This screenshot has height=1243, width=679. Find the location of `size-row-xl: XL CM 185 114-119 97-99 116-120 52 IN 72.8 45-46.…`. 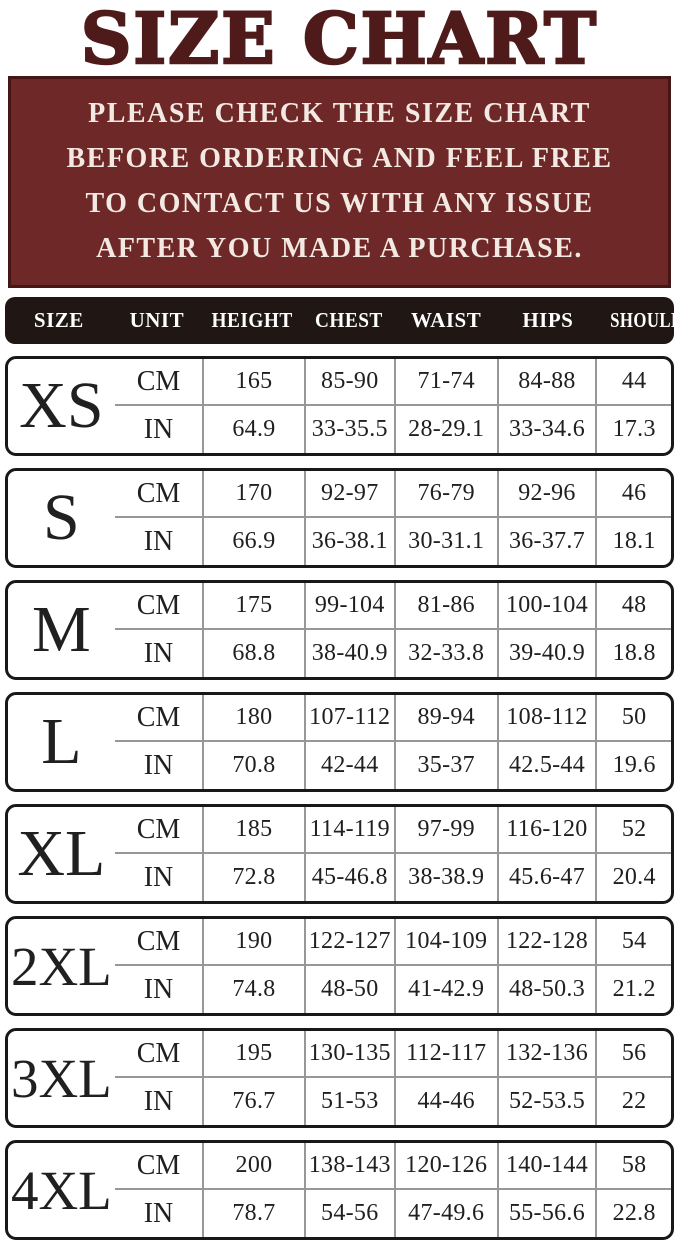

size-row-xl: XL CM 185 114-119 97-99 116-120 52 IN 72.8 45-46.… is located at coordinates (339, 854).